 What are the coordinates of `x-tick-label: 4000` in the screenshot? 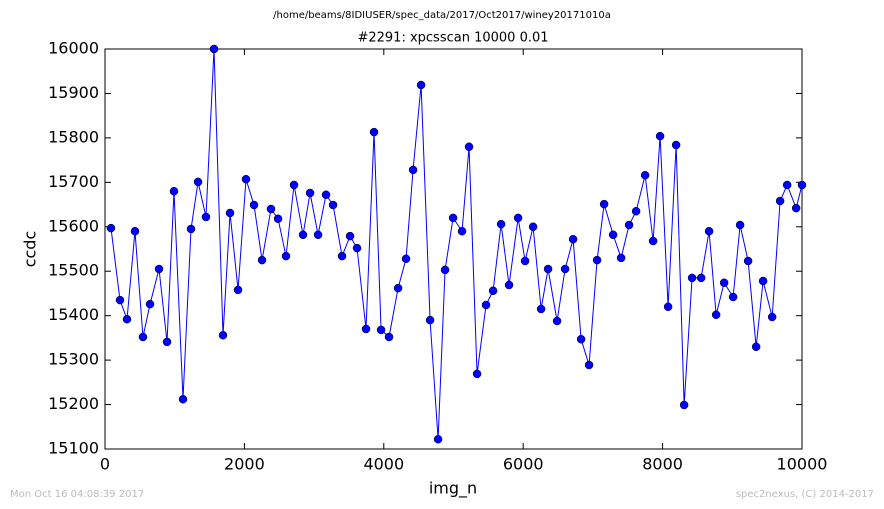 It's located at (383, 464).